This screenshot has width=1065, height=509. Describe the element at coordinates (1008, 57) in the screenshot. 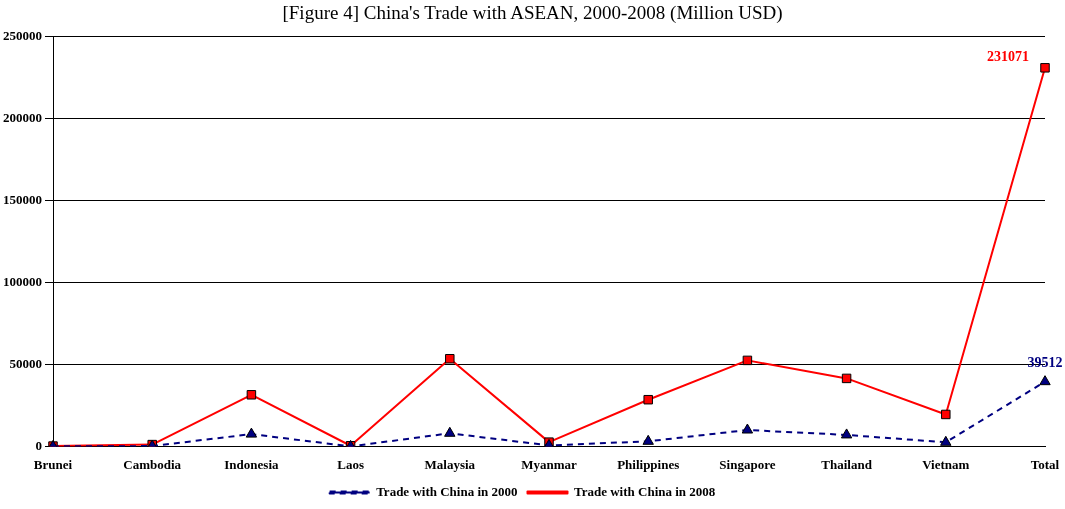

I see `data-label: 231071` at that location.